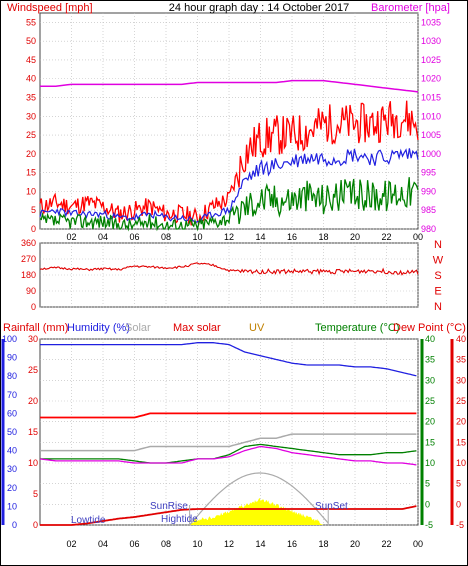 This screenshot has height=566, width=468. Describe the element at coordinates (31, 22) in the screenshot. I see `windspeed-tick-label: 55` at that location.